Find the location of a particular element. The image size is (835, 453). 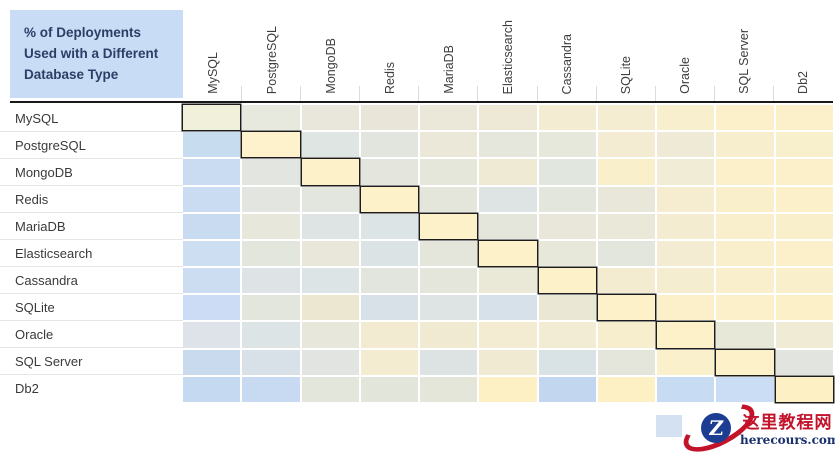

cell-redis-x-postgresql is located at coordinates (271, 199).